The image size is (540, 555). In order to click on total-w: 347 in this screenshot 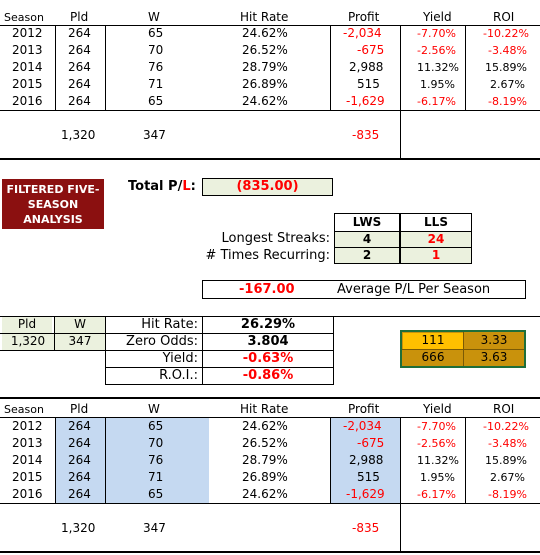, I will do `click(154, 135)`.